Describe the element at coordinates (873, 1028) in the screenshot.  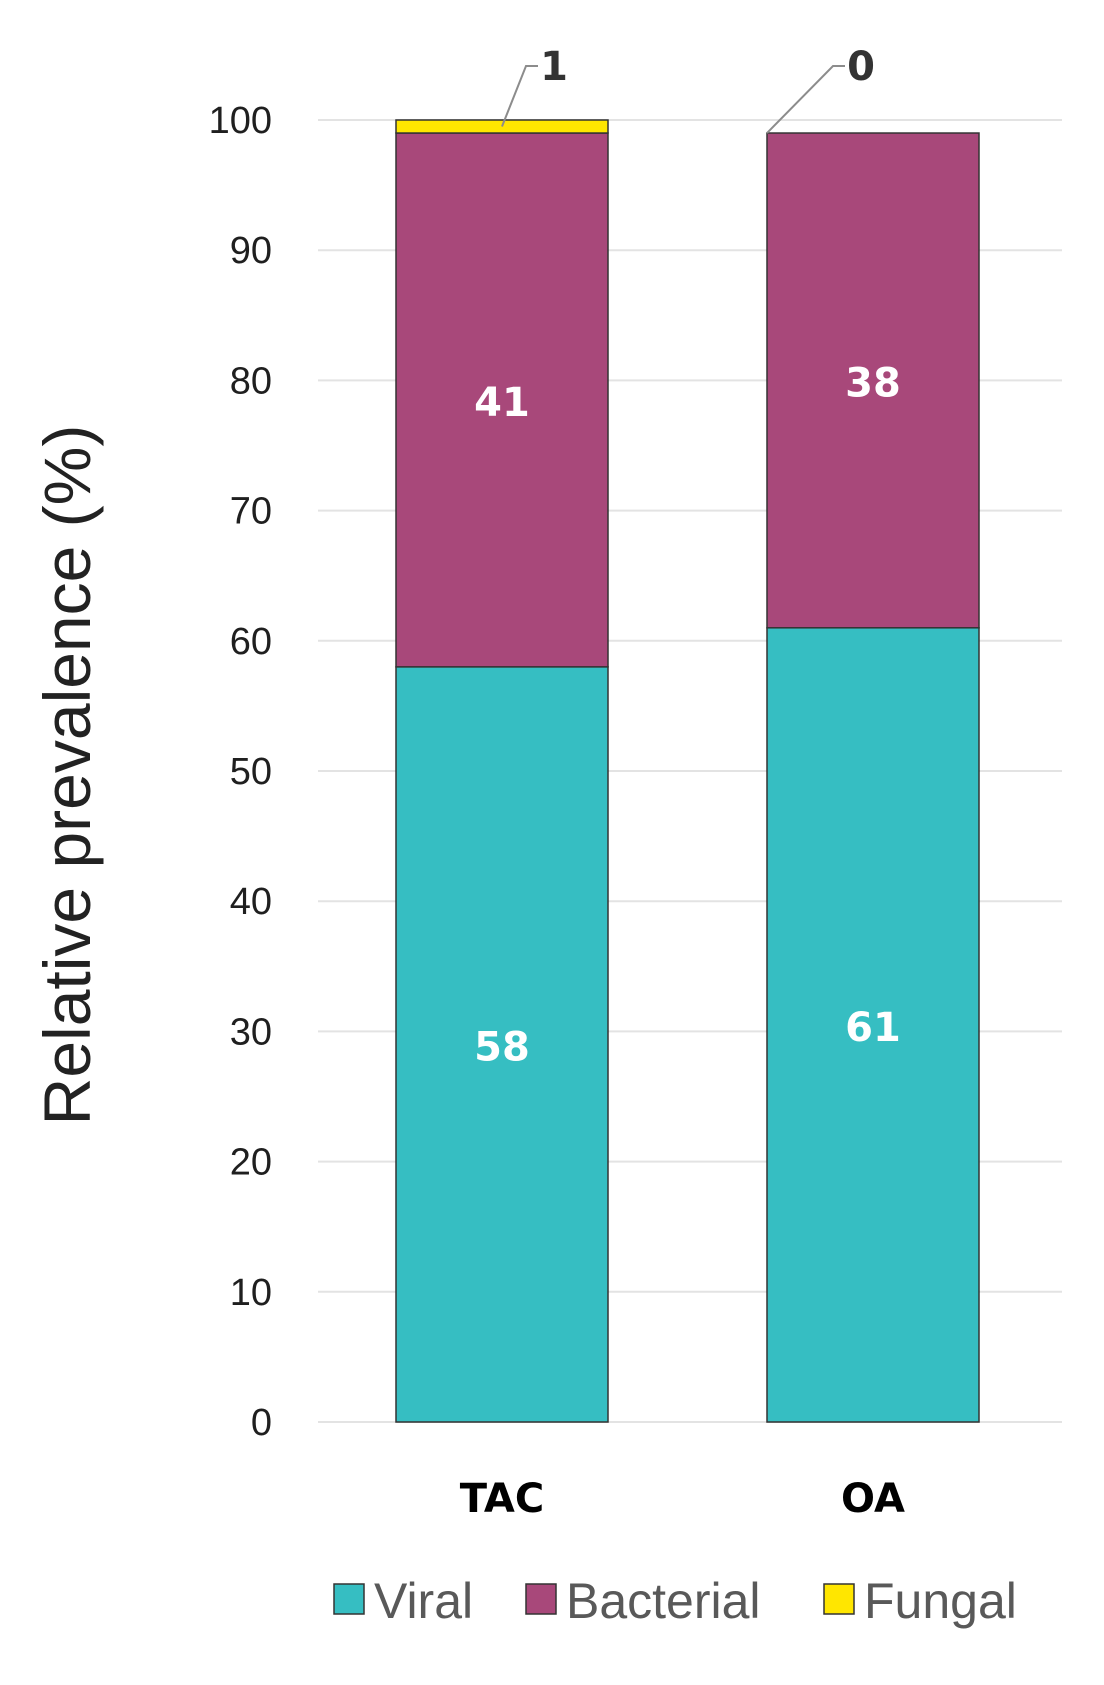
I see `data-label-viral-oa: 61` at that location.